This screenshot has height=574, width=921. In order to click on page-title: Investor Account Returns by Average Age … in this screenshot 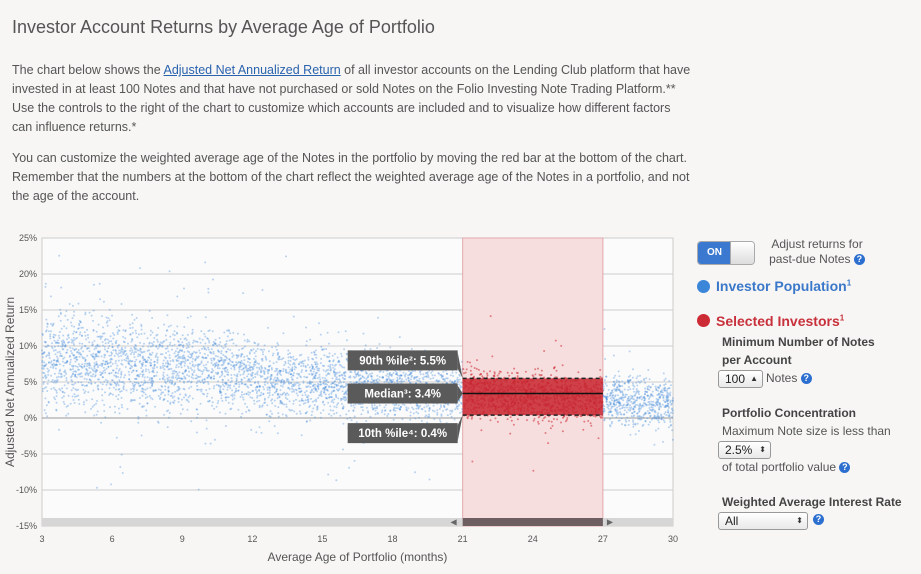, I will do `click(223, 27)`.